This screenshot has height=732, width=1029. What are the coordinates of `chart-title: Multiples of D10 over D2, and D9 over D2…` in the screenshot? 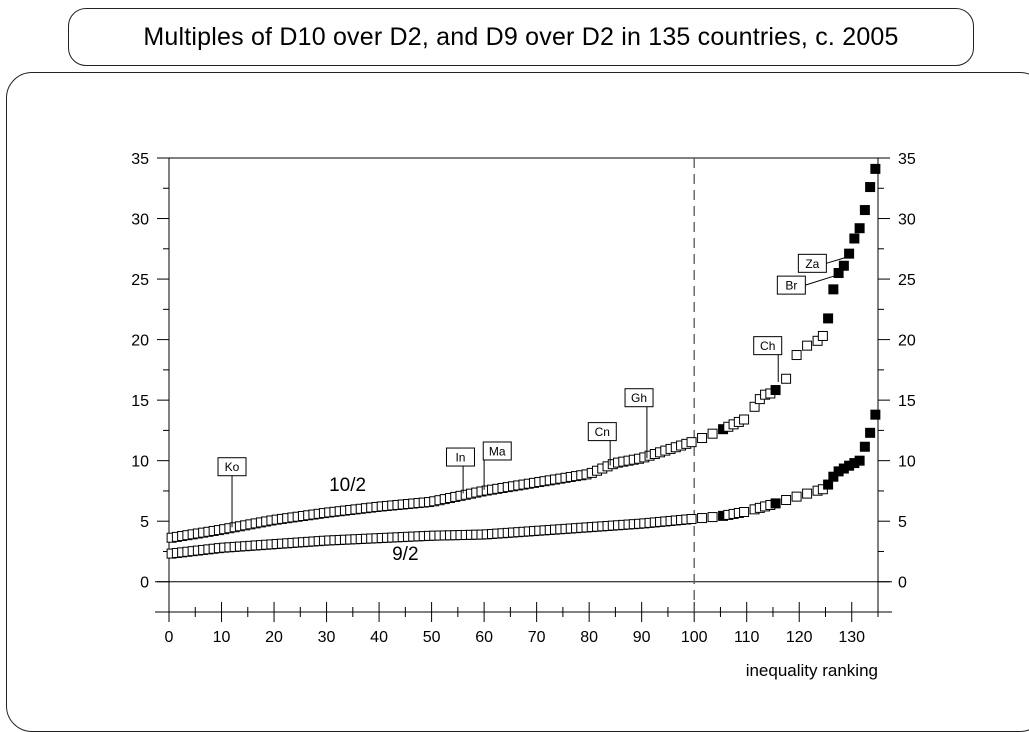 It's located at (521, 36).